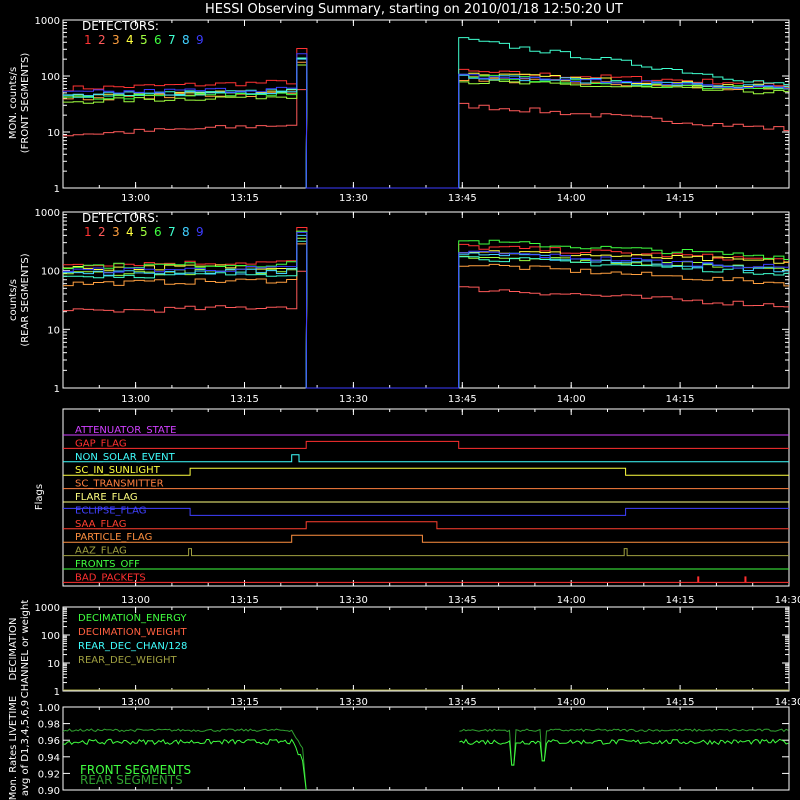 This screenshot has width=800, height=800. What do you see at coordinates (135, 198) in the screenshot?
I see `front-xtick-label: 13:00` at bounding box center [135, 198].